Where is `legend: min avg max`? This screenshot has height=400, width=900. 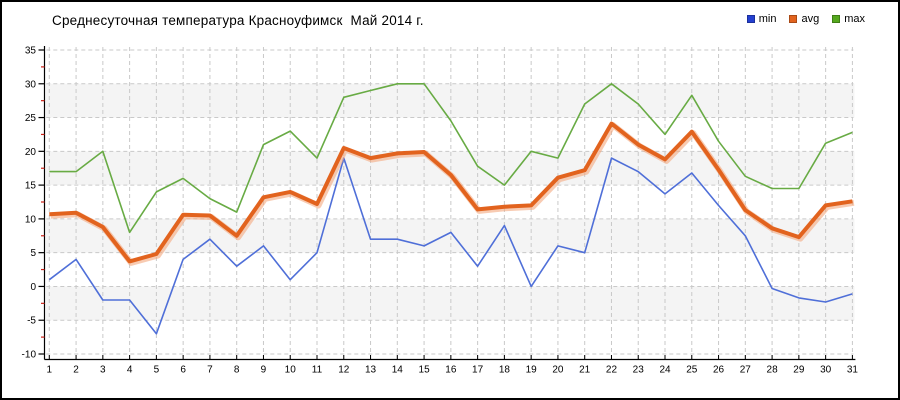 legend: min avg max is located at coordinates (805, 19).